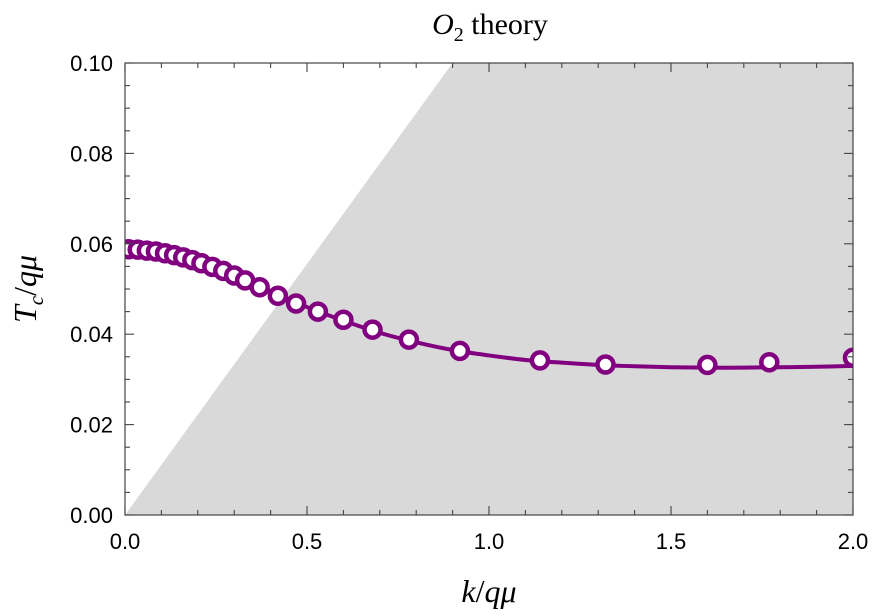 The height and width of the screenshot is (616, 872). I want to click on x-tick-labels: 0.0 0.5 1.0 1.5 2.0, so click(489, 541).